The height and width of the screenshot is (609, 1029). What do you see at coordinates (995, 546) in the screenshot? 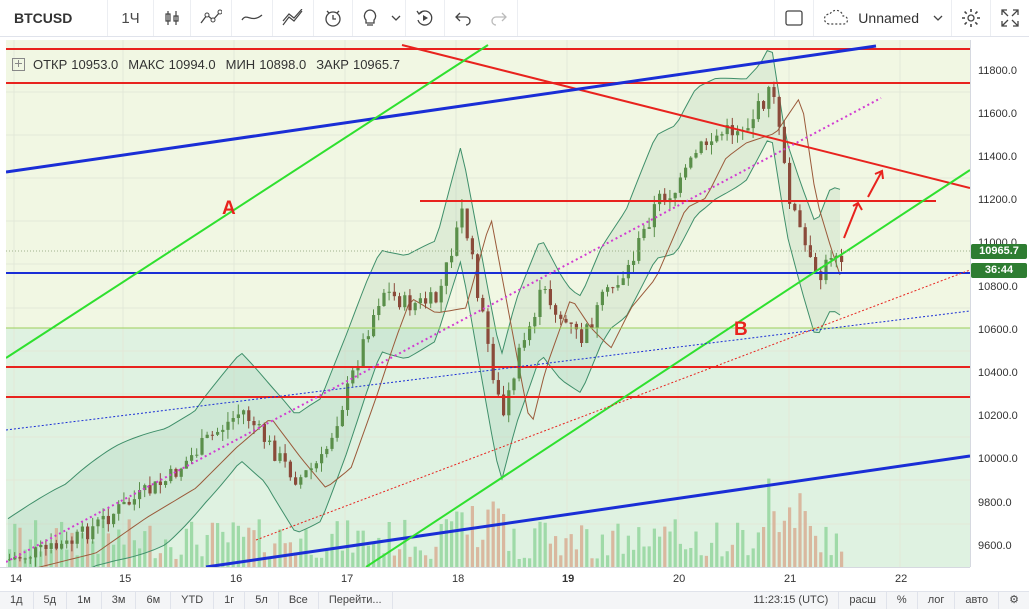
I see `price-label: 9600.0` at bounding box center [995, 546].